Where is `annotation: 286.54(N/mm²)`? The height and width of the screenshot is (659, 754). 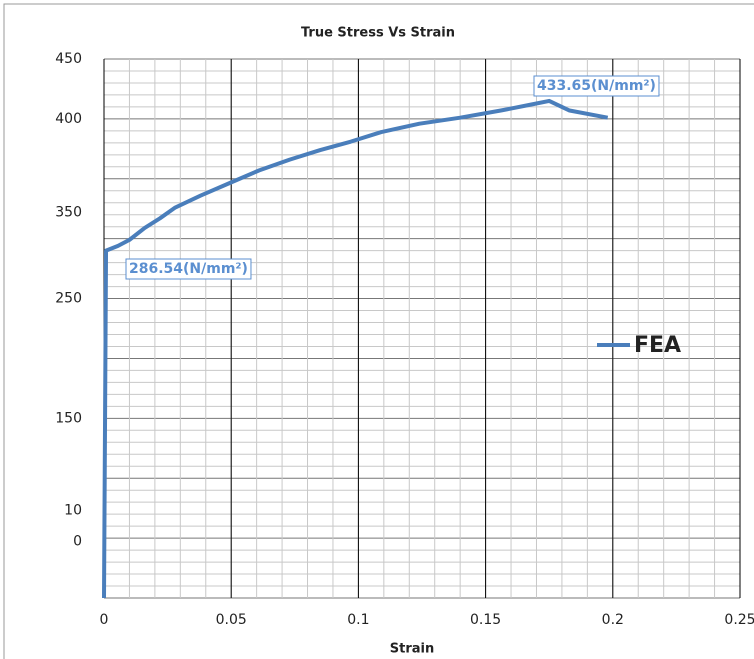 annotation: 286.54(N/mm²) is located at coordinates (188, 269).